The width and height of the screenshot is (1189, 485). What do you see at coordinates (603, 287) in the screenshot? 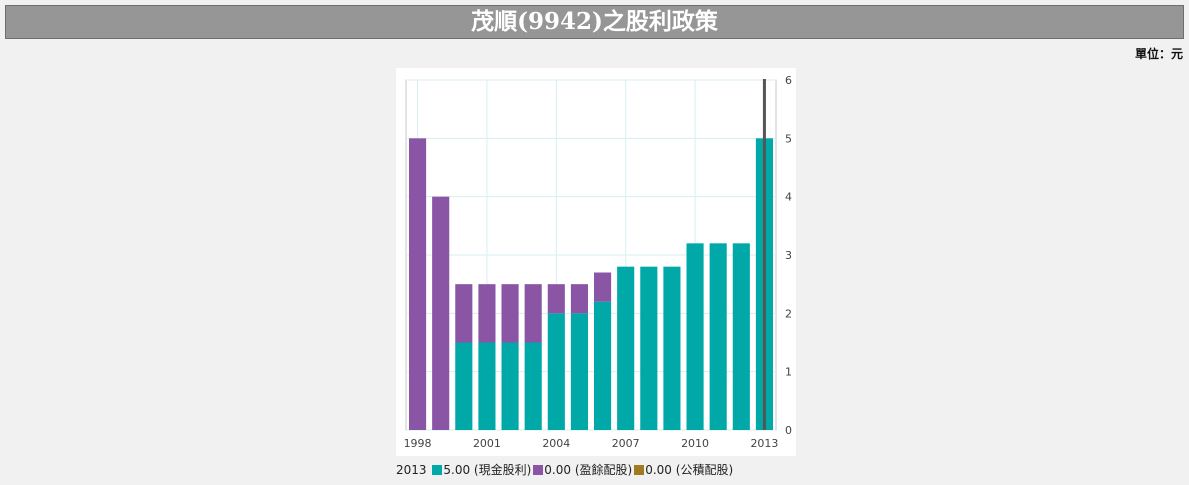
I see `bar-2006-series-1: 2006 盈餘配股 0.50` at bounding box center [603, 287].